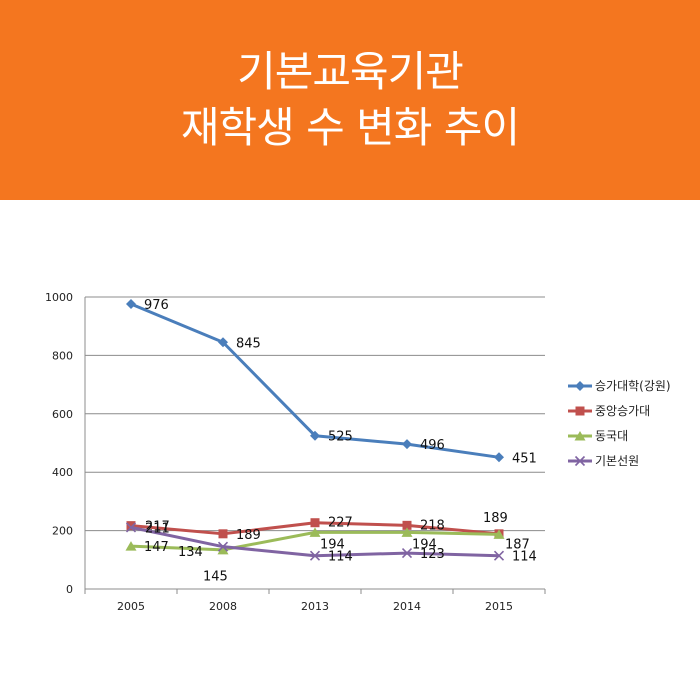  What do you see at coordinates (611, 436) in the screenshot?
I see `legend-label: 동국대` at bounding box center [611, 436].